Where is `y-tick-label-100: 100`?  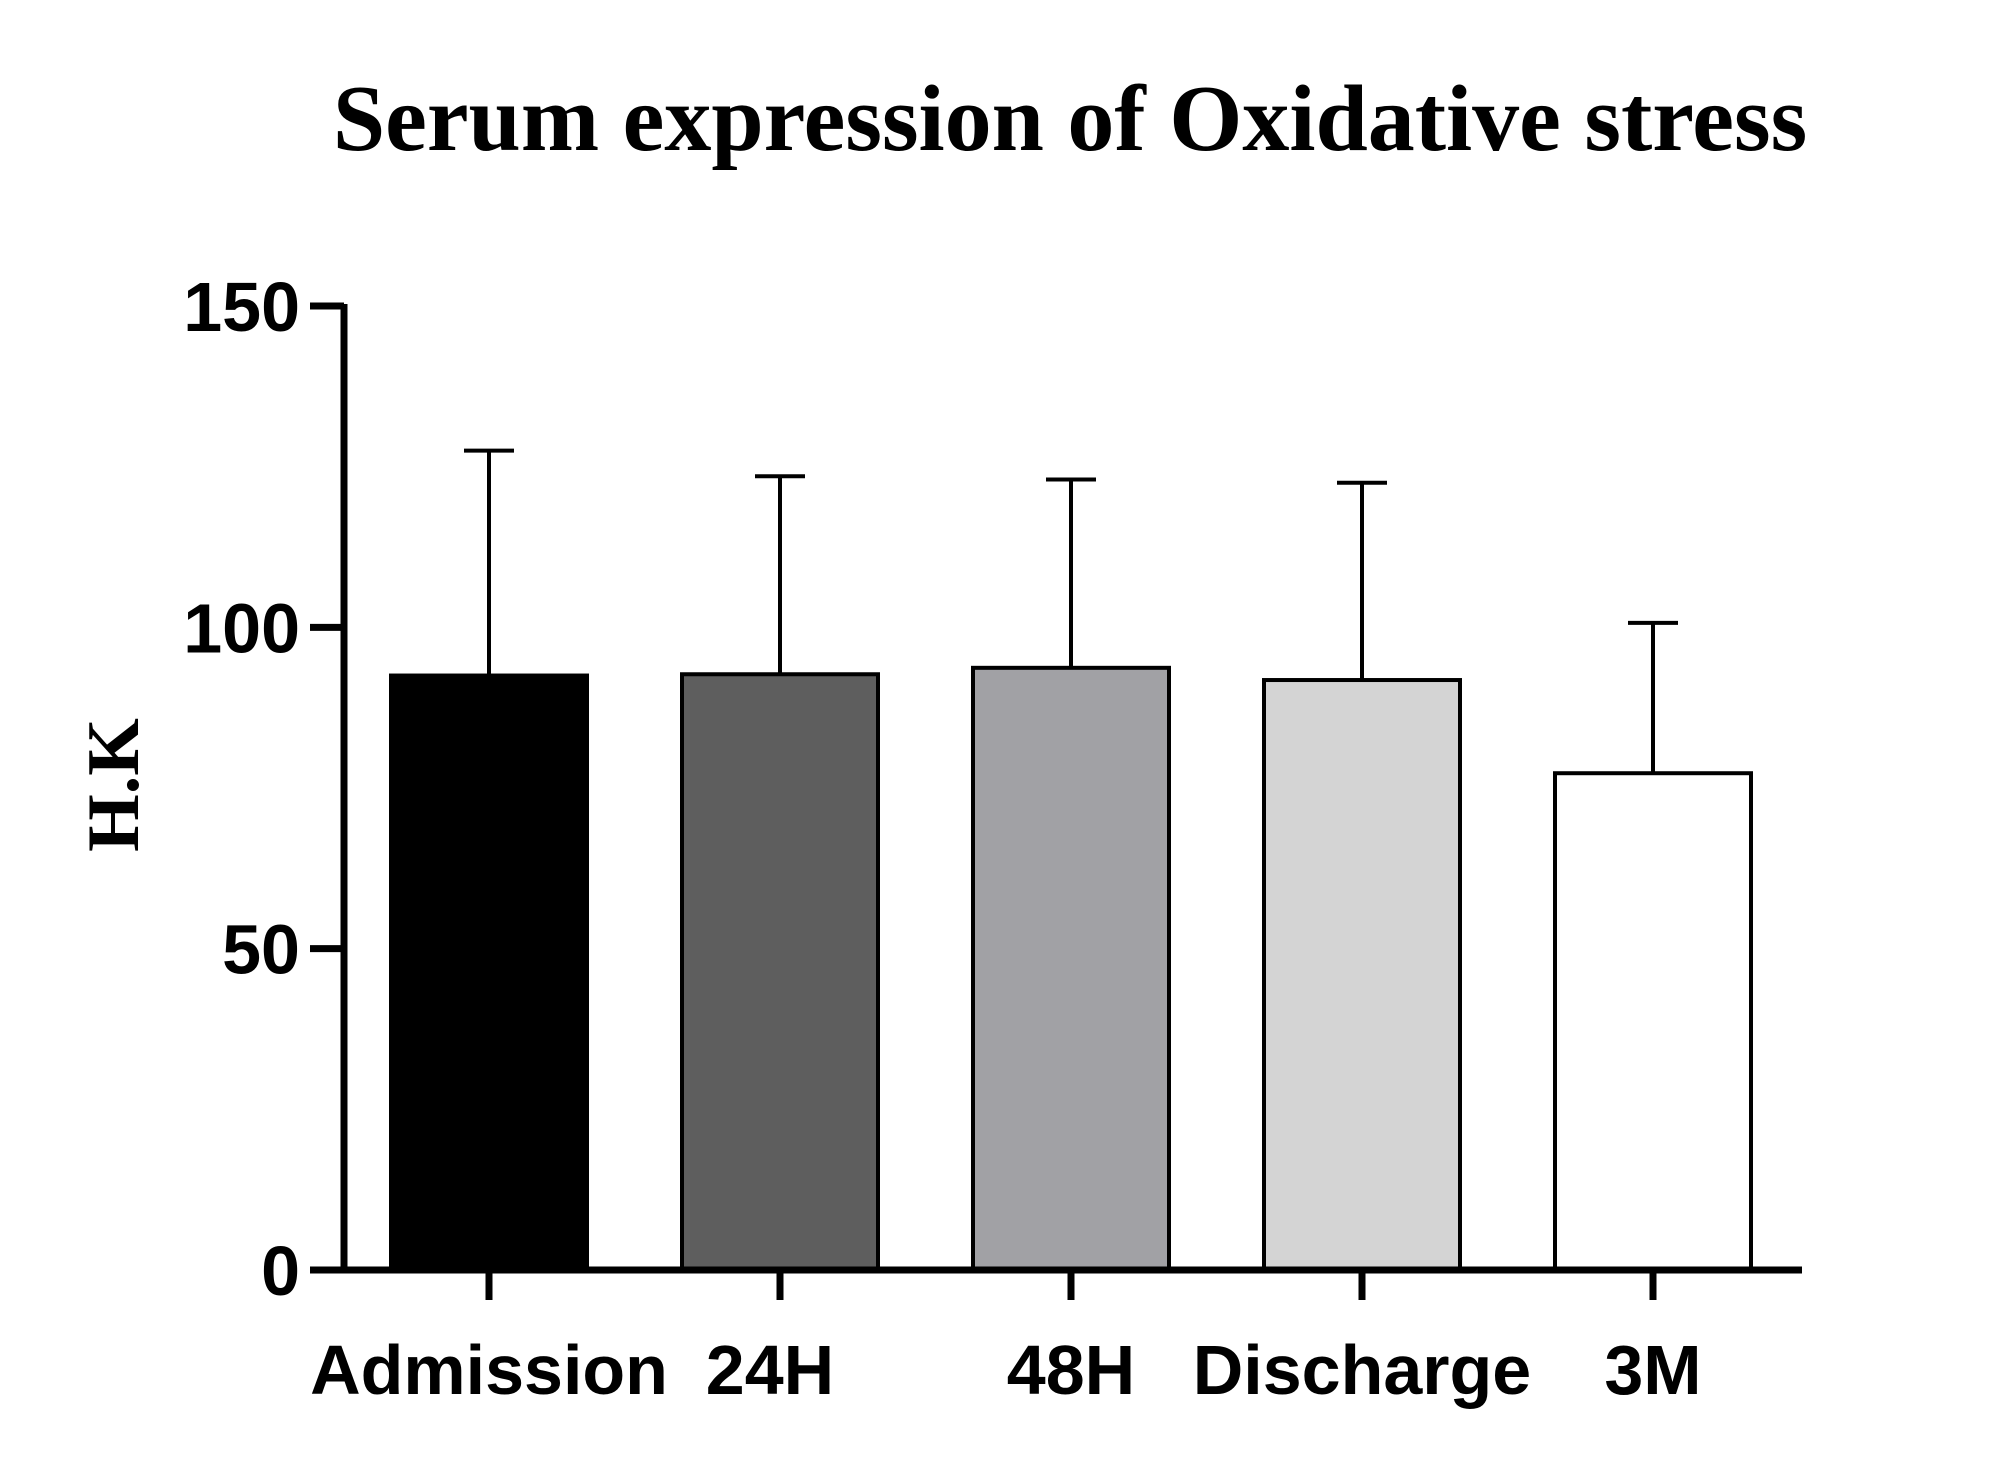
y-tick-label-100: 100 is located at coordinates (241, 628).